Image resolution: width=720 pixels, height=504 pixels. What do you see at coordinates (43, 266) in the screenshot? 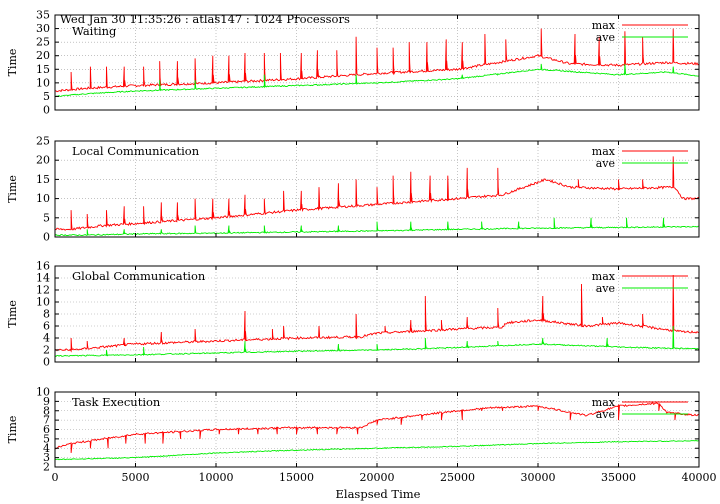
I see `y-tick-label: 16` at bounding box center [43, 266].